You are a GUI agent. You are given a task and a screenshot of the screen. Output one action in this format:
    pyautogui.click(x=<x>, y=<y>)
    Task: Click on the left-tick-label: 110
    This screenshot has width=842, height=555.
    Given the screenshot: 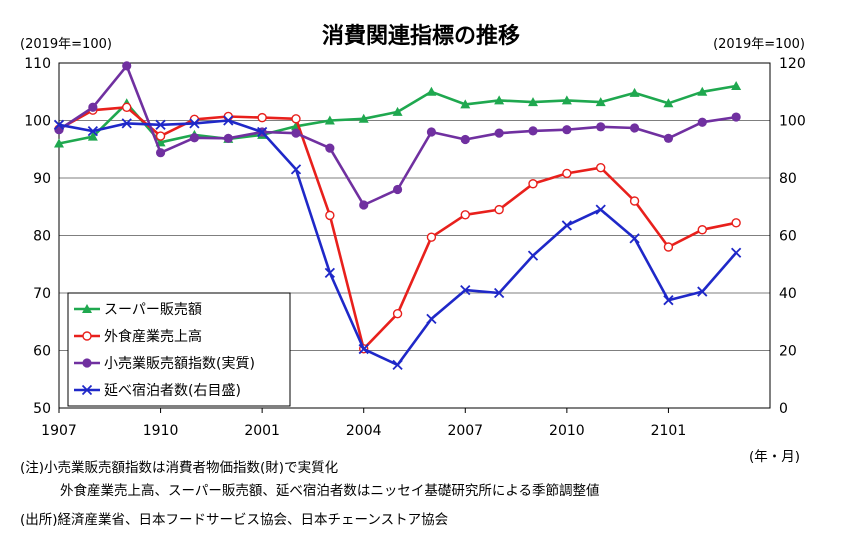 What is the action you would take?
    pyautogui.click(x=37, y=64)
    